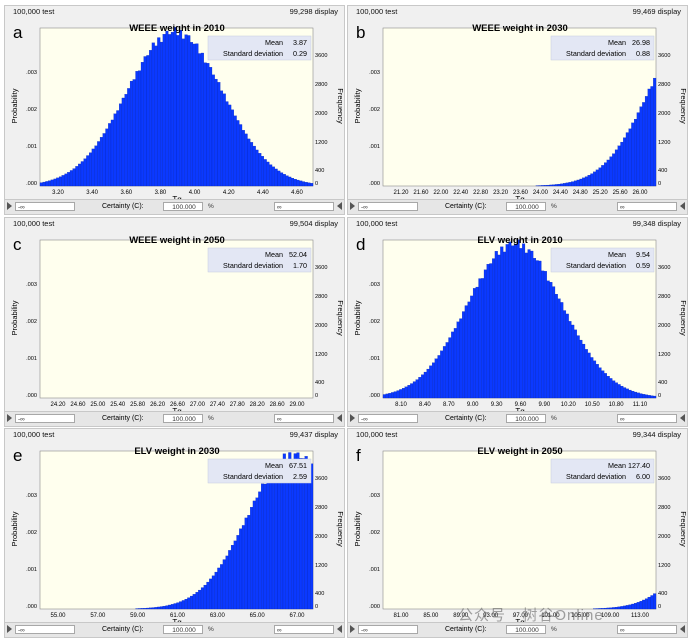 This screenshot has width=692, height=642. I want to click on mean-value: 127.40, so click(639, 465).